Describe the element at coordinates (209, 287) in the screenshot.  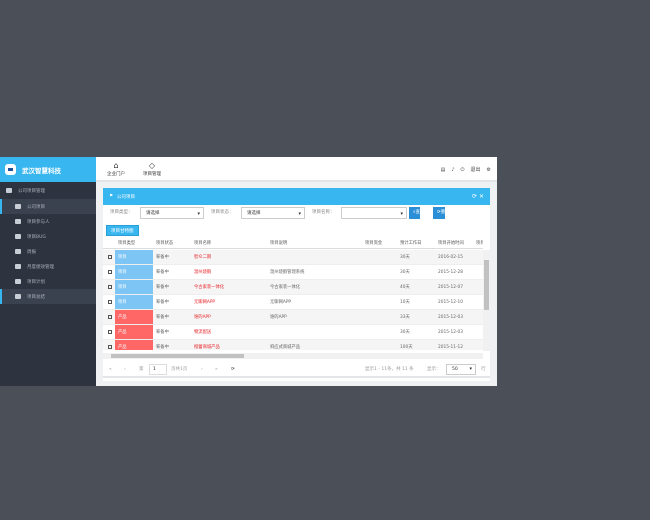
I see `cell-name: 今古家装一体化` at that location.